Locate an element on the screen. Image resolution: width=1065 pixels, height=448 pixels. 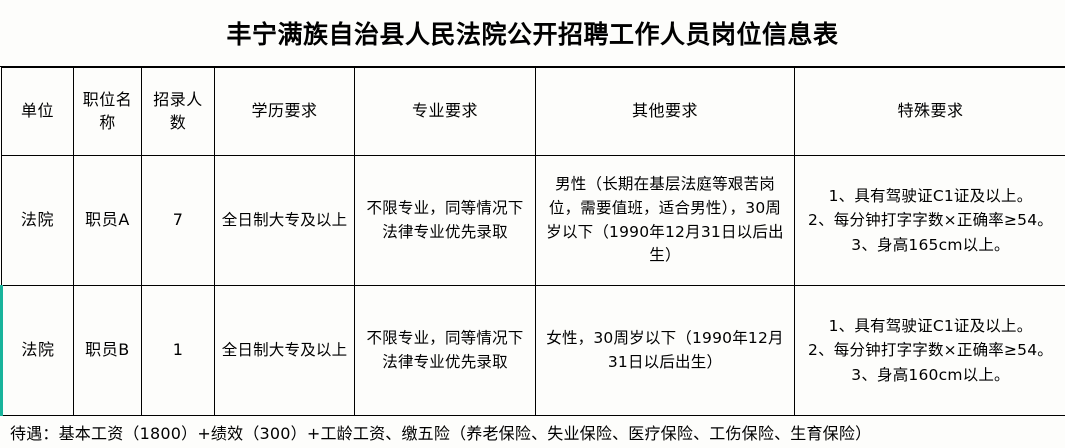
column-header-count: 招录人数 is located at coordinates (178, 112).